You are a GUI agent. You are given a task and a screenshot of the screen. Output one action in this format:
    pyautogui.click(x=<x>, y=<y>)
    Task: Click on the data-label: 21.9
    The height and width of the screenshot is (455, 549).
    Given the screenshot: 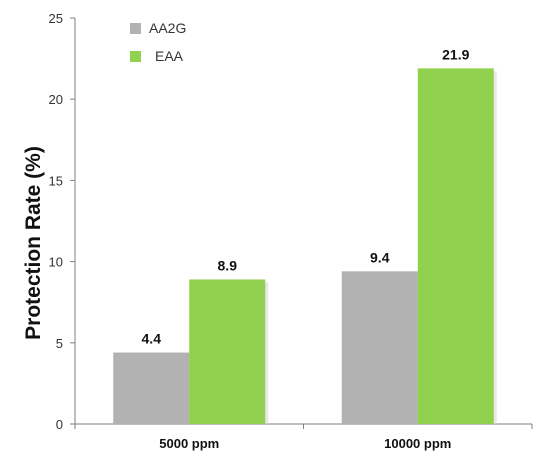 What is the action you would take?
    pyautogui.click(x=455, y=54)
    